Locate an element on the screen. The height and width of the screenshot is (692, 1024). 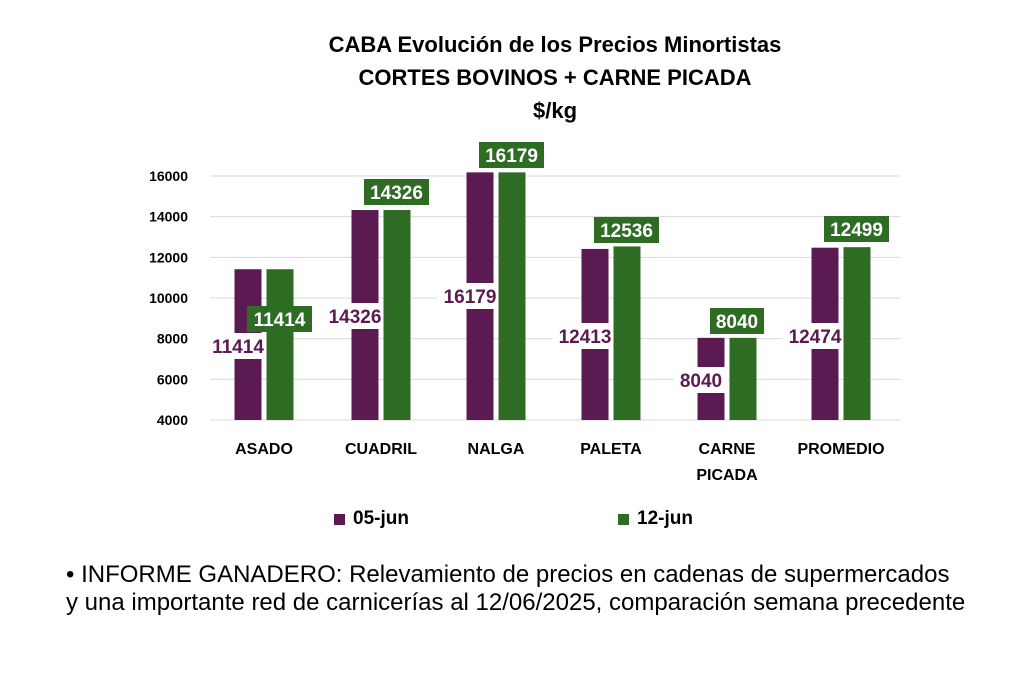
legend-label-05-jun: 05-jun is located at coordinates (381, 518).